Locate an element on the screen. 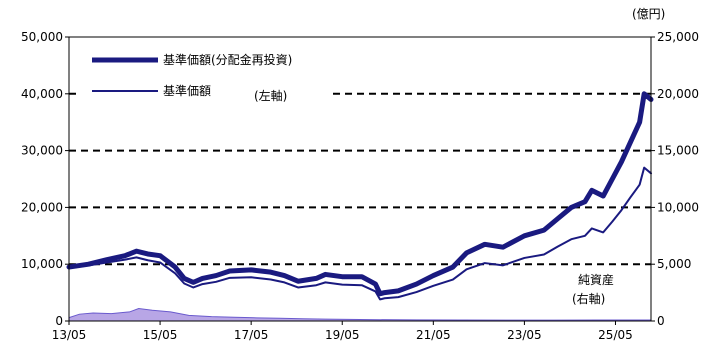 Image resolution: width=708 pixels, height=347 pixels. x-axis-ticks: 13/05 15/05 17/05 19/05 21/05 23/05 25/05 is located at coordinates (342, 331).